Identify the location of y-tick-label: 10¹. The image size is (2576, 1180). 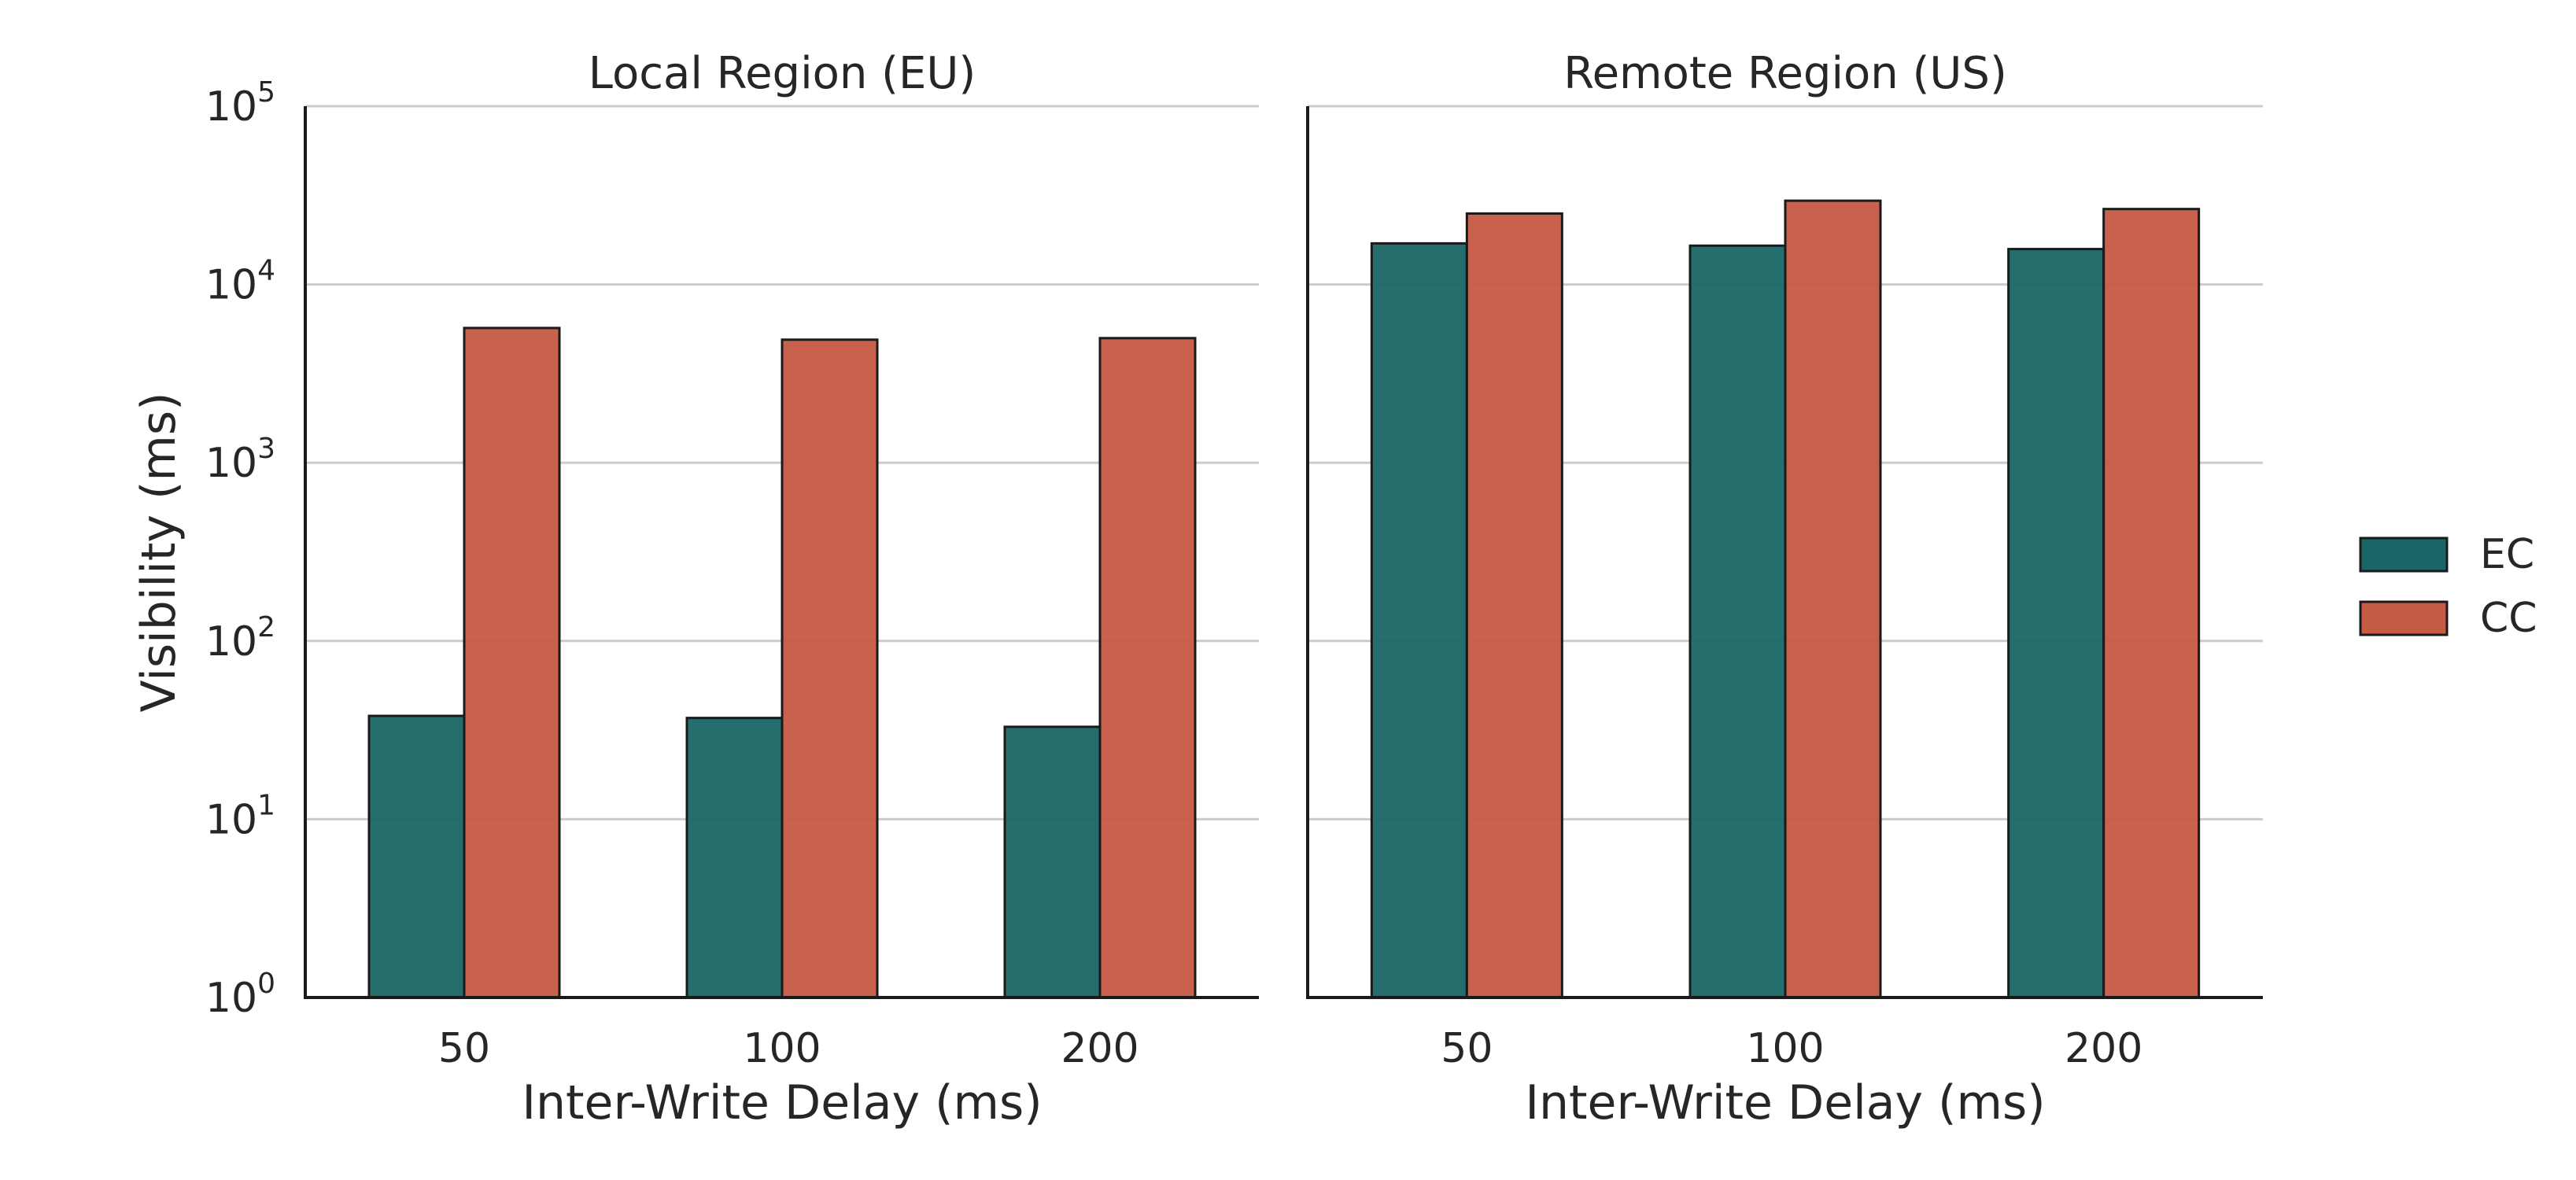
(240, 816).